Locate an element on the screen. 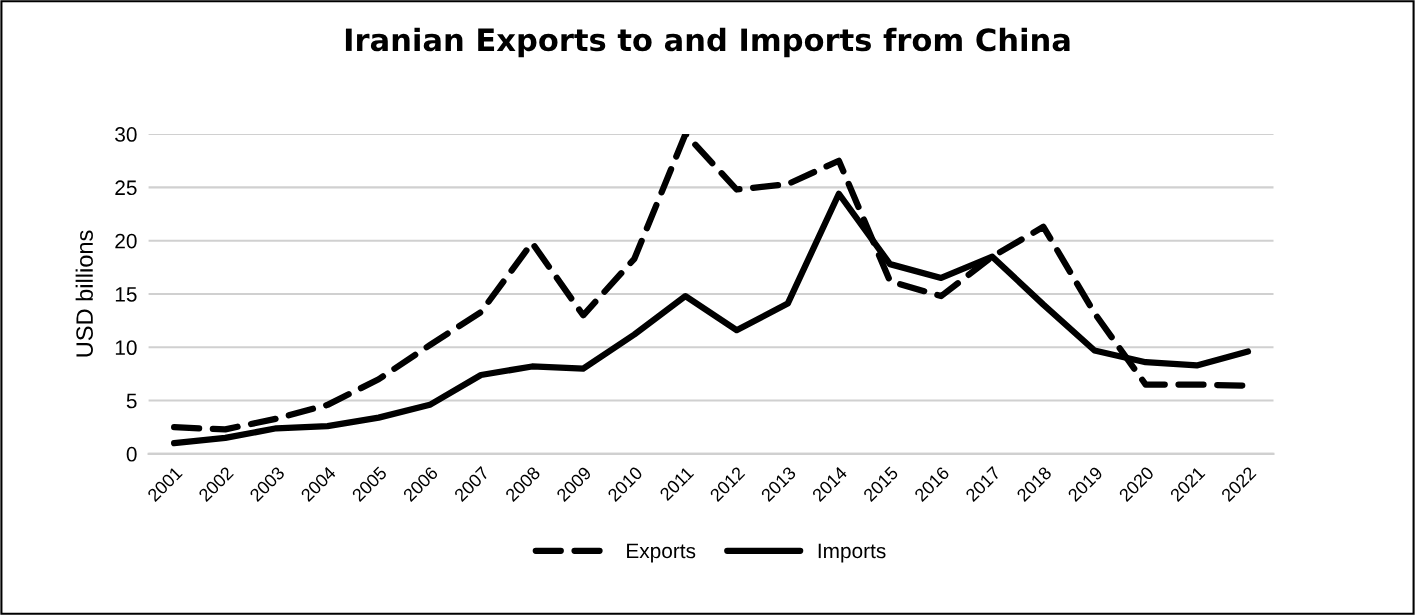 Image resolution: width=1415 pixels, height=615 pixels. y-tick-label: 15 is located at coordinates (126, 294).